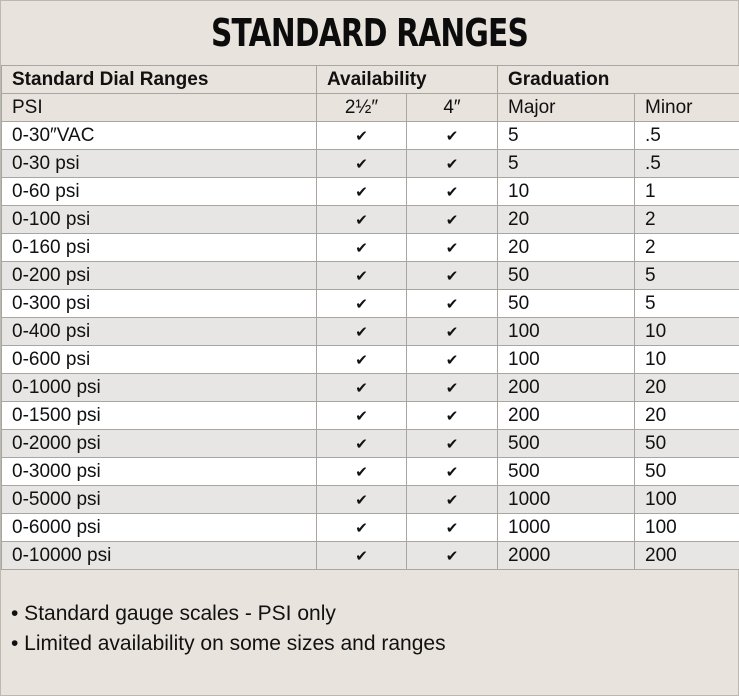 This screenshot has width=739, height=696. I want to click on subheader-minor: Minor, so click(686, 107).